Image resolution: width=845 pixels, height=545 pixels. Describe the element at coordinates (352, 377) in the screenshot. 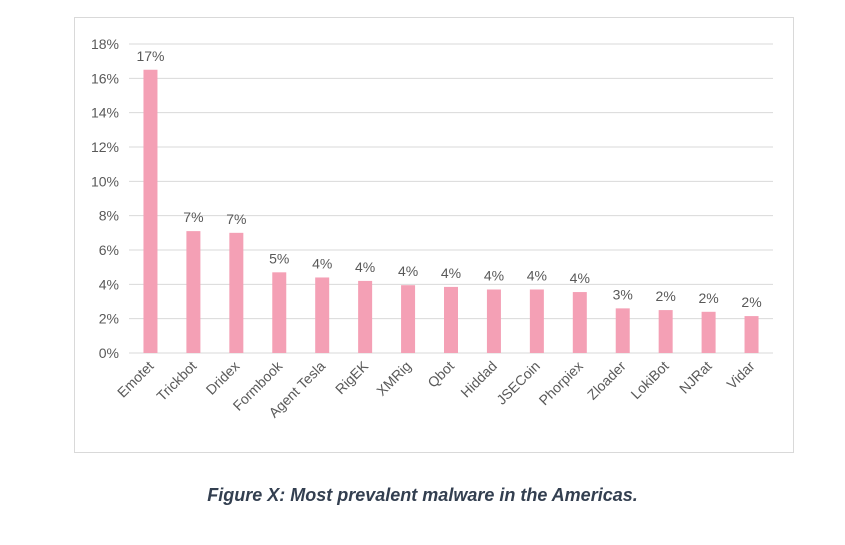

I see `x-tick-label: RigEK` at that location.